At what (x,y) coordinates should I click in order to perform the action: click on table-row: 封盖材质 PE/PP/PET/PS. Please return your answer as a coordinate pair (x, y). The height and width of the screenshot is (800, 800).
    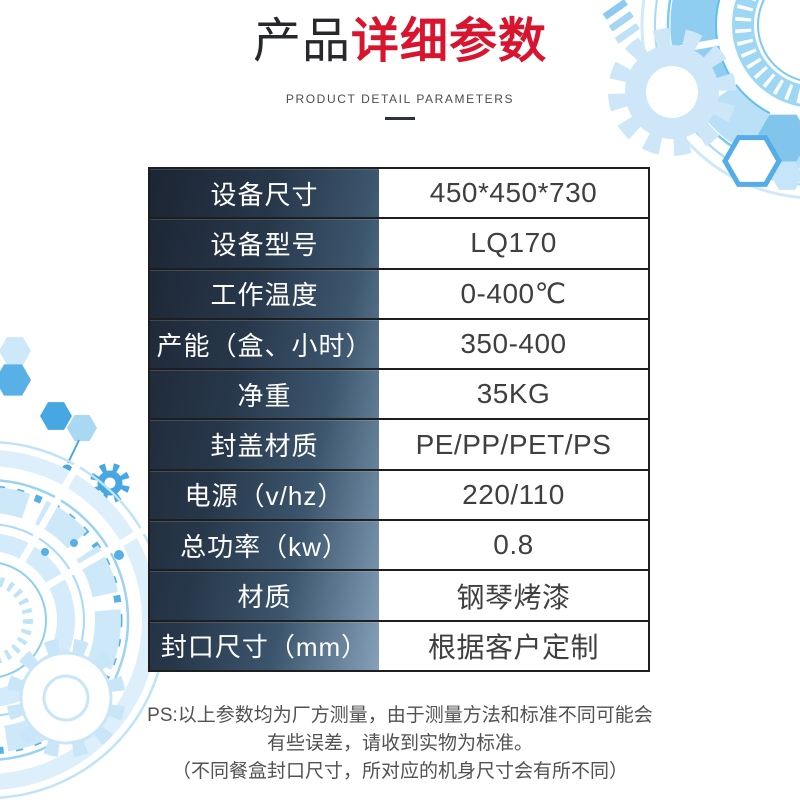
    Looking at the image, I should click on (399, 443).